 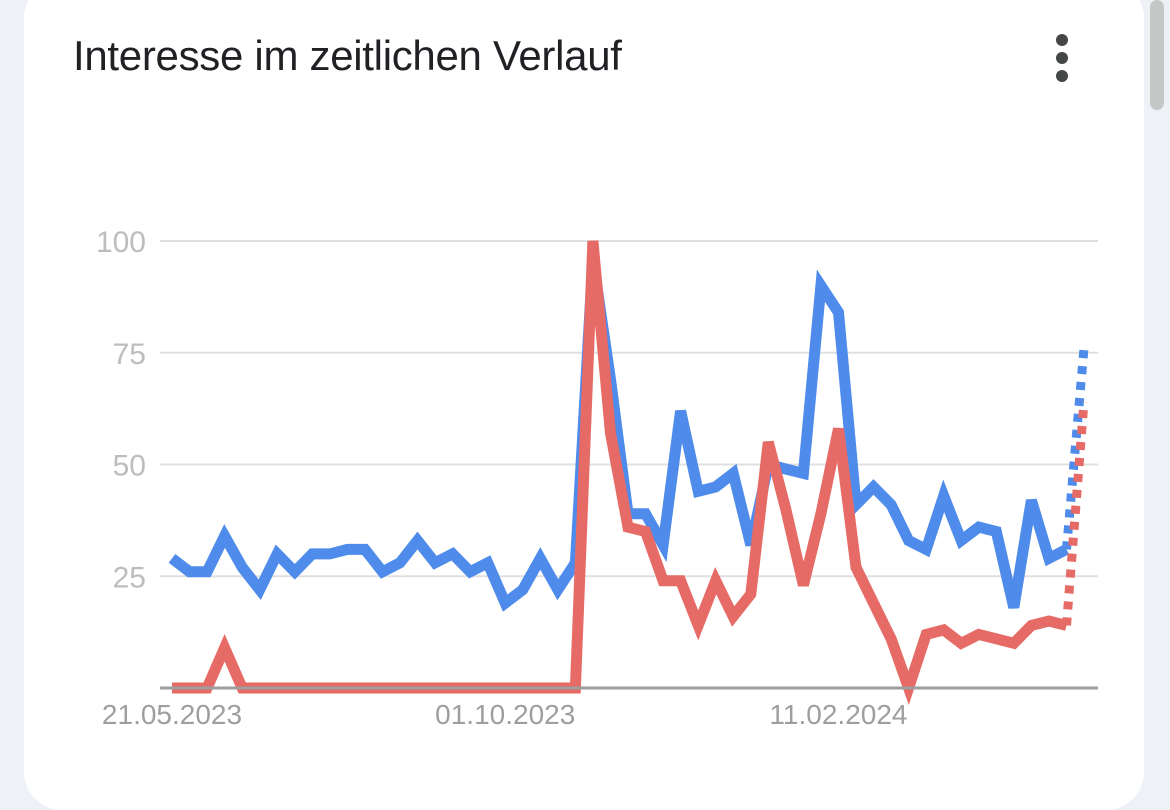 What do you see at coordinates (121, 242) in the screenshot?
I see `y-tick-label: 100` at bounding box center [121, 242].